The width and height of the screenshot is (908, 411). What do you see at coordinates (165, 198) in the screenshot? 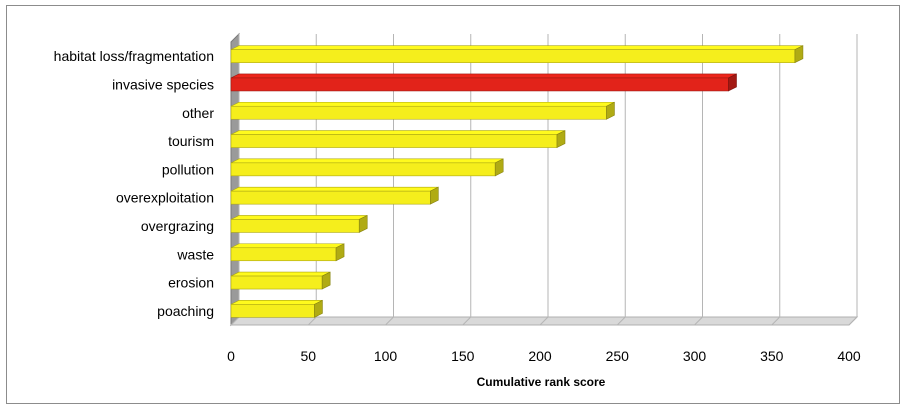
I see `category-label: overexploitation` at bounding box center [165, 198].